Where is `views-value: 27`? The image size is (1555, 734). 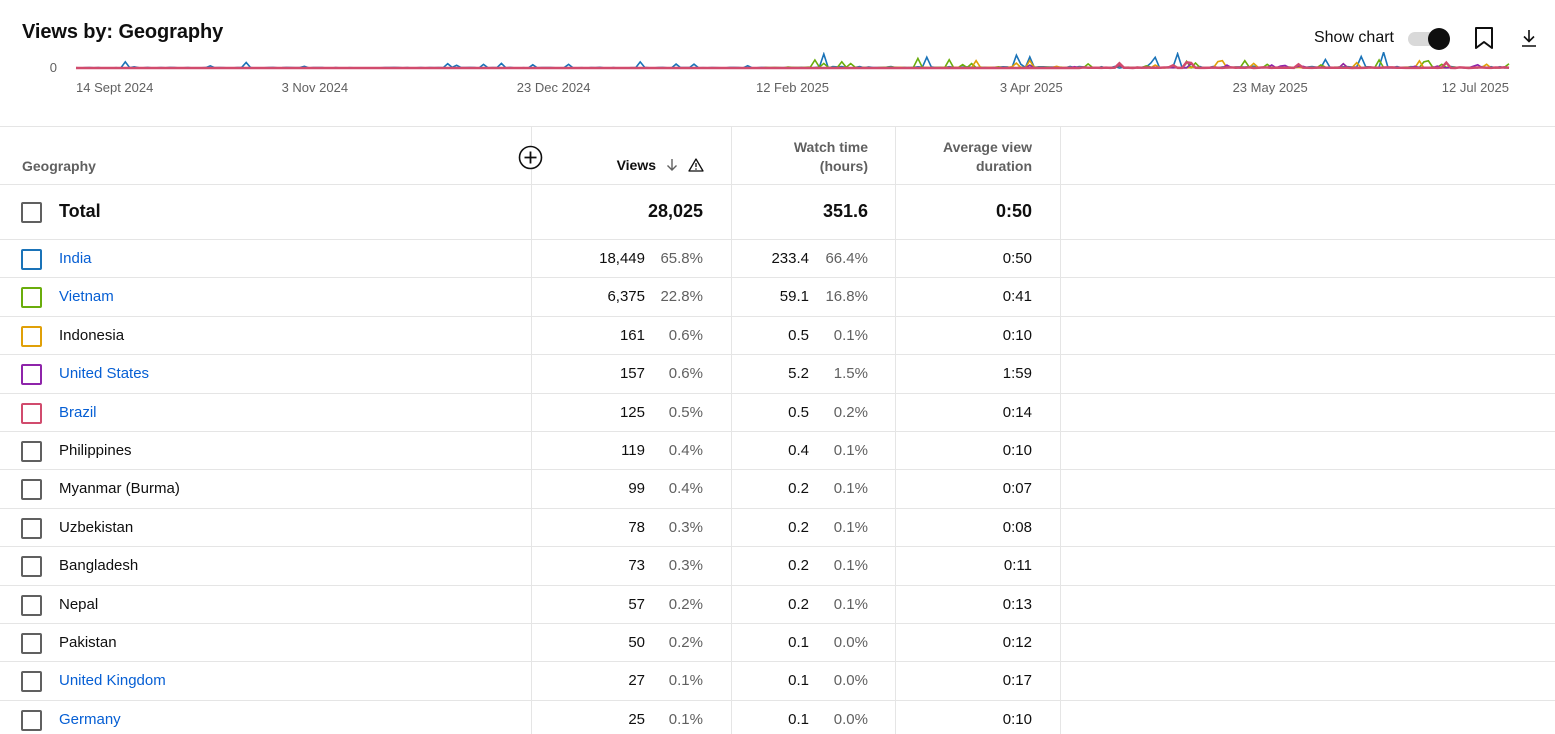
views-value: 27 is located at coordinates (636, 681).